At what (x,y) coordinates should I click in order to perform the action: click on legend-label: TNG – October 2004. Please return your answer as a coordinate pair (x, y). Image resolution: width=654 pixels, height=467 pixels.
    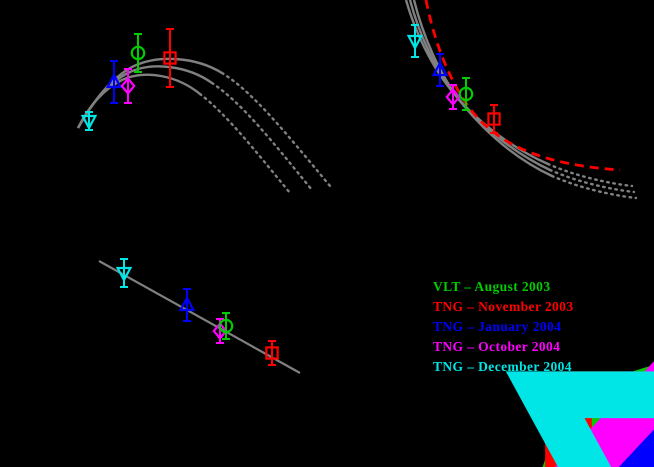
    Looking at the image, I should click on (497, 346).